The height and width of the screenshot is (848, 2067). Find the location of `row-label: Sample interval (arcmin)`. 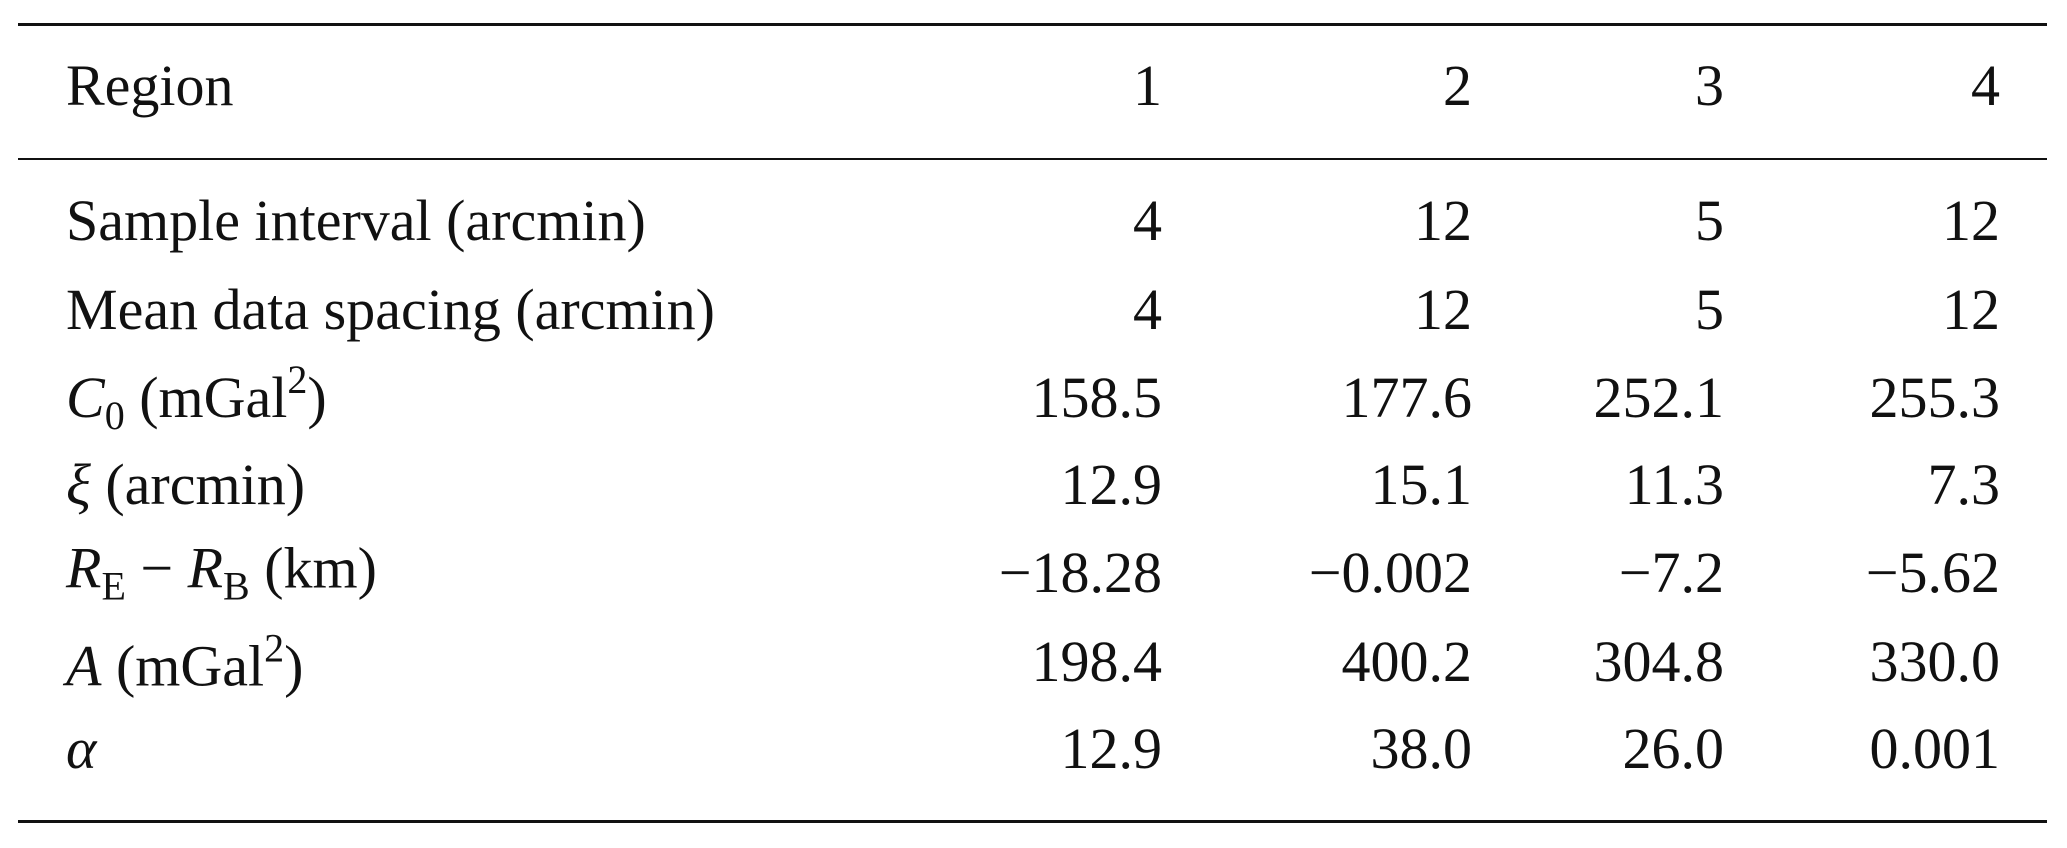

row-label: Sample interval (arcmin) is located at coordinates (356, 221).